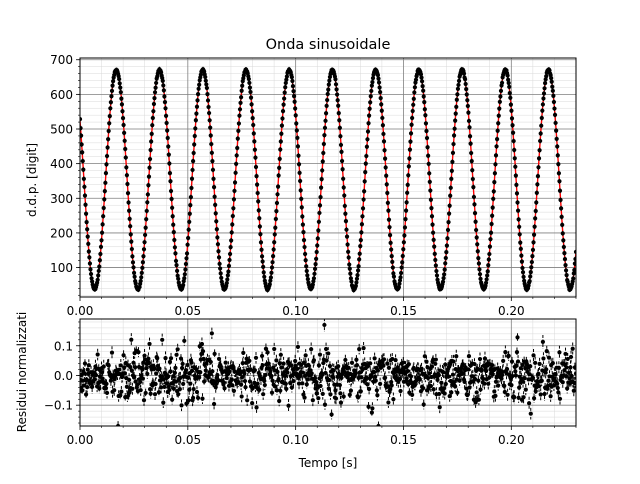  What do you see at coordinates (80, 440) in the screenshot?
I see `bottom-x-tick-label: 0.00` at bounding box center [80, 440].